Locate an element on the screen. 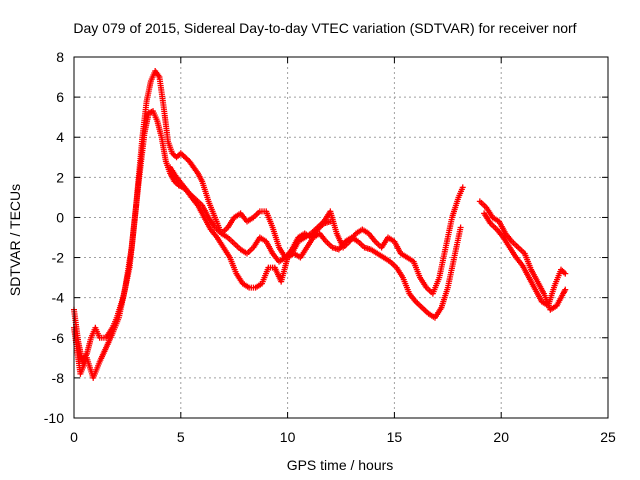 The image size is (640, 480). series-track-middle is located at coordinates (250, 214).